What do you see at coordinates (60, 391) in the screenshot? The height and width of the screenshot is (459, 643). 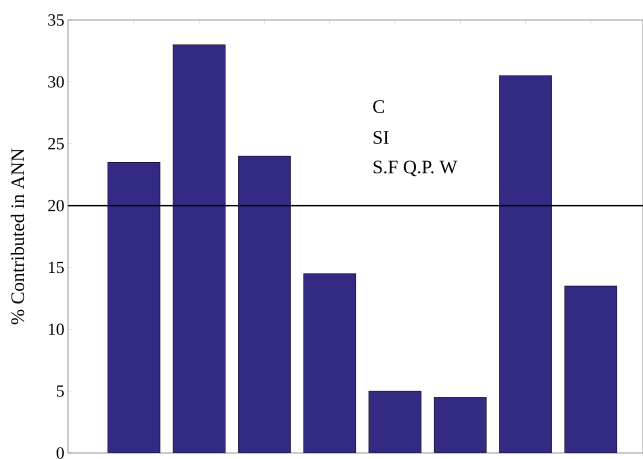 I see `y-tick-label: 5` at bounding box center [60, 391].